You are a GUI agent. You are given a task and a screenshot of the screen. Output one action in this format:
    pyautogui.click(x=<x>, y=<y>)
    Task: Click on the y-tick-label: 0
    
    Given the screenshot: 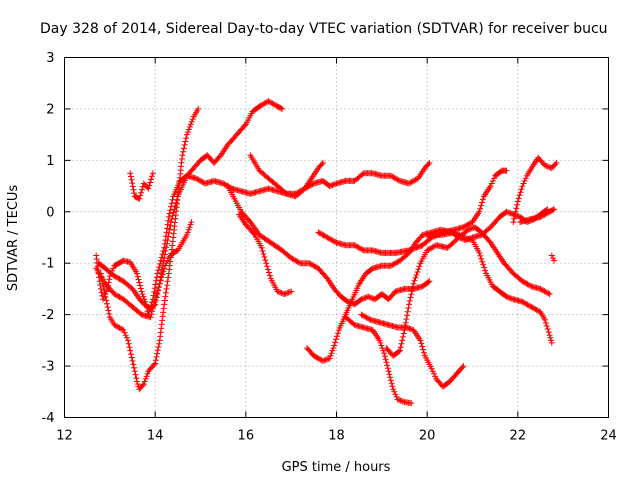 What is the action you would take?
    pyautogui.click(x=50, y=212)
    